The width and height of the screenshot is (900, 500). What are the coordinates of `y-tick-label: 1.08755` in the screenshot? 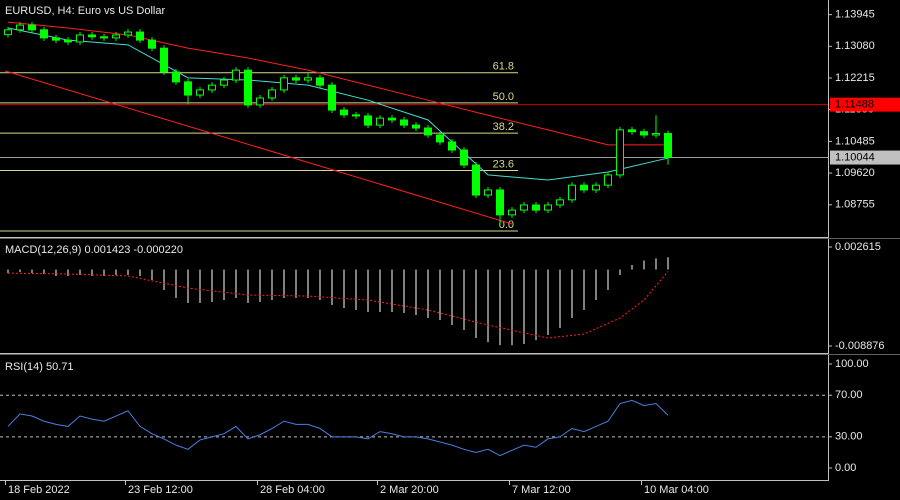 It's located at (855, 205).